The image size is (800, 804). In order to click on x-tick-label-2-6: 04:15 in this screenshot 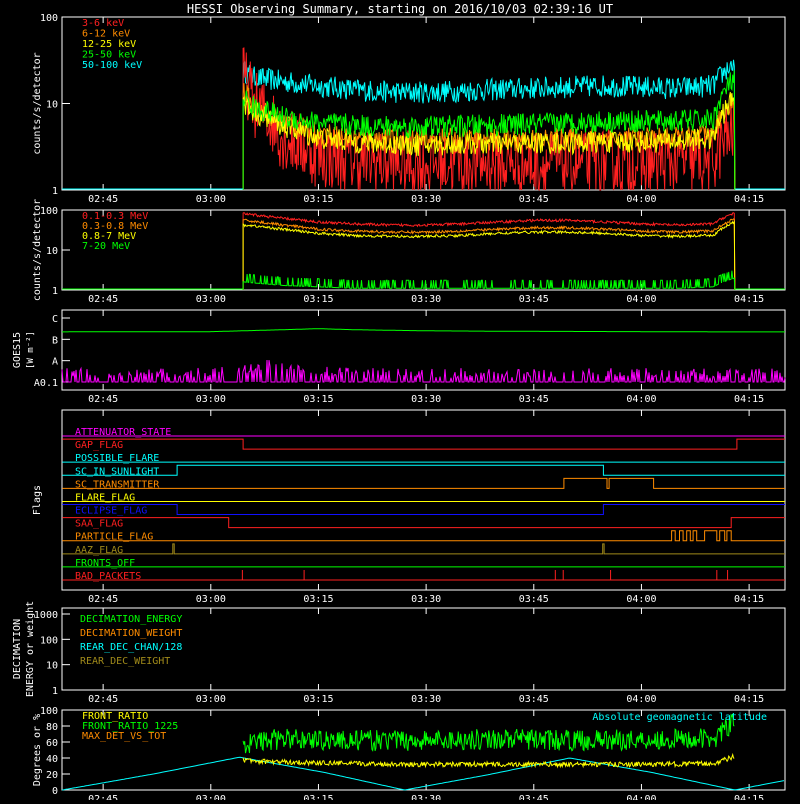, I will do `click(749, 399)`.